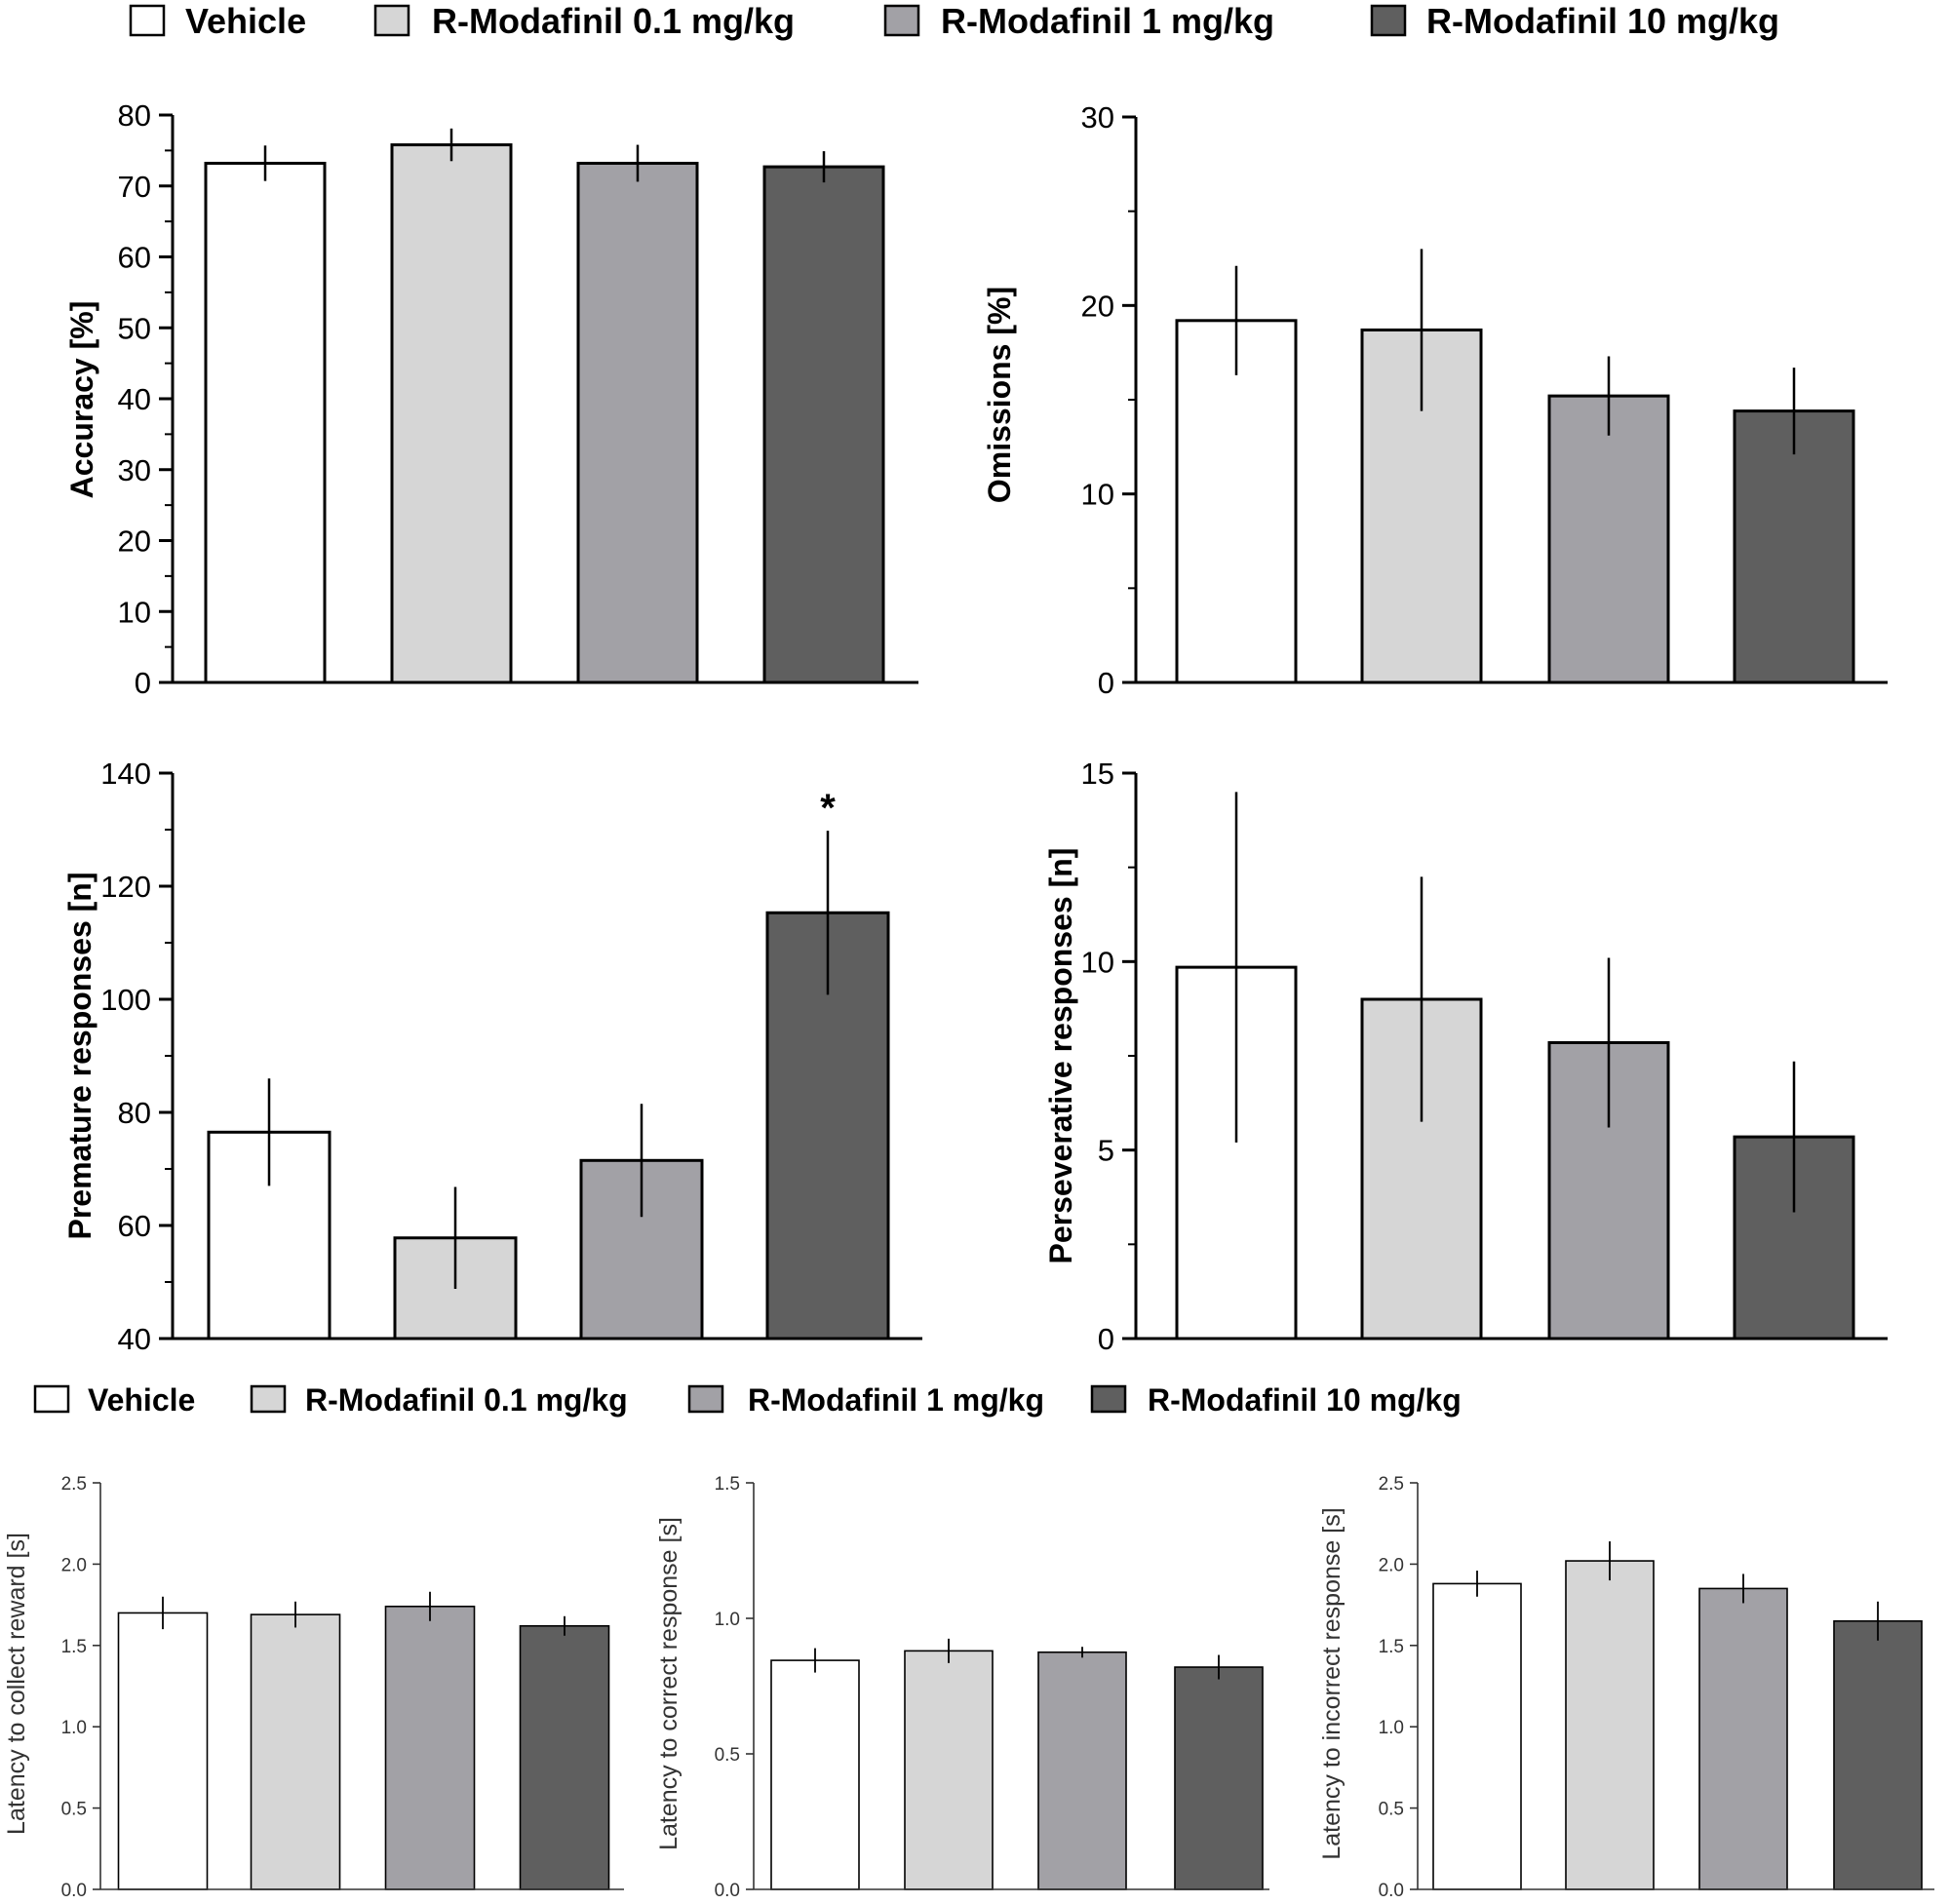 The image size is (1950, 1904). I want to click on legend-bottom-item-0-1: R-Modafinil 0.1 mg/kg, so click(439, 1400).